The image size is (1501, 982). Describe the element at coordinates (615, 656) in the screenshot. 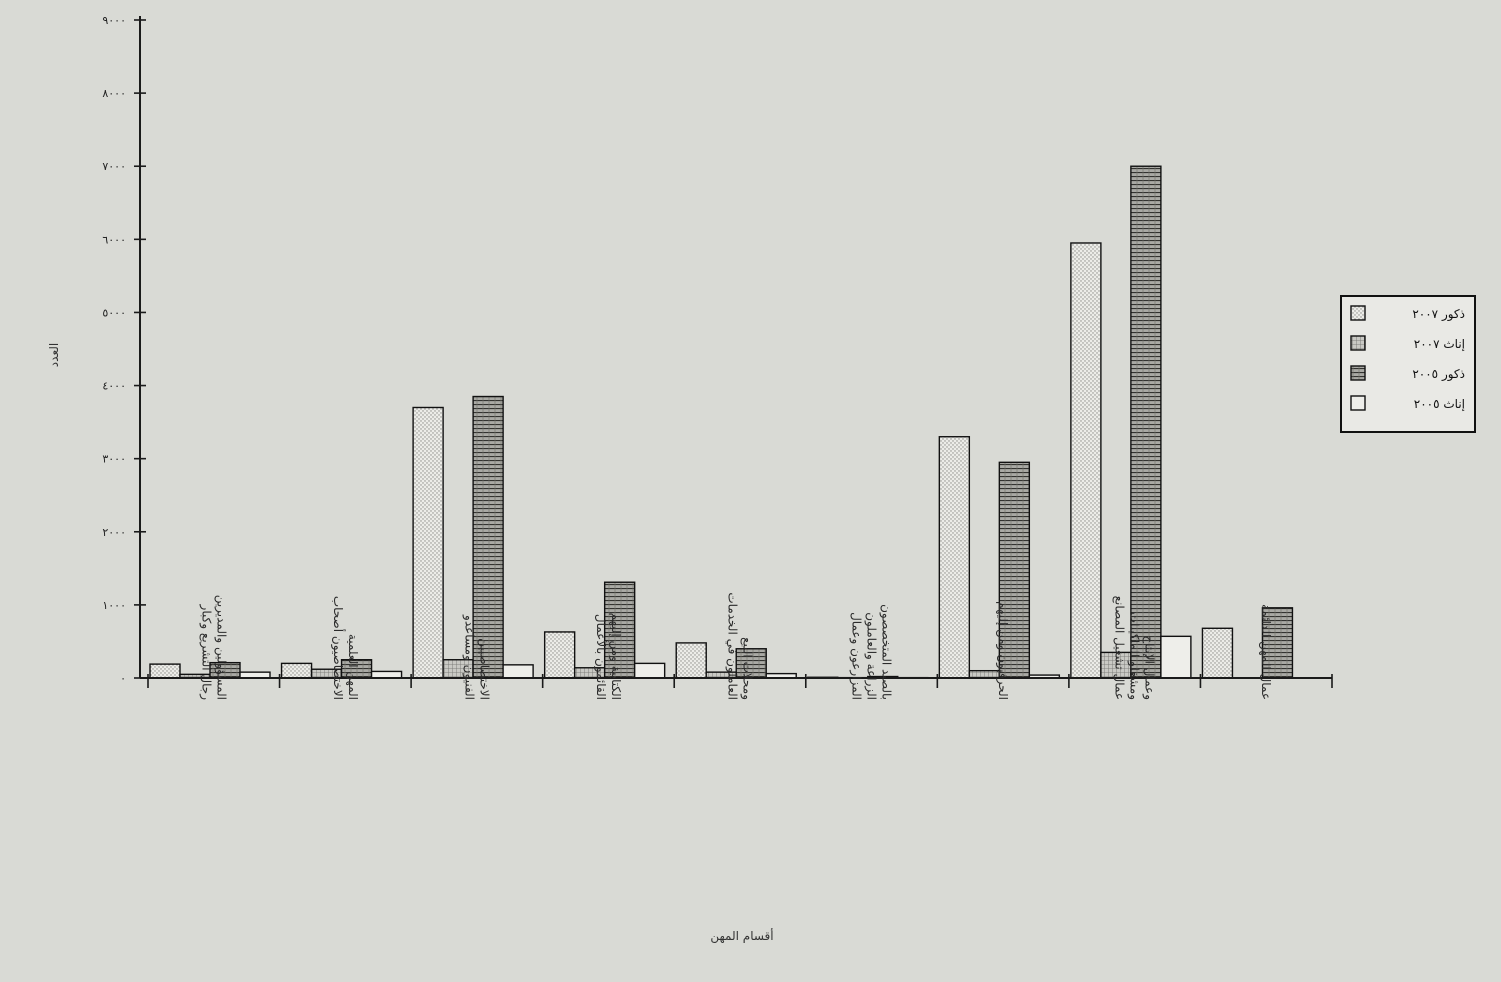

I see `category-label-line: الكتابية ومن إليهم` at that location.